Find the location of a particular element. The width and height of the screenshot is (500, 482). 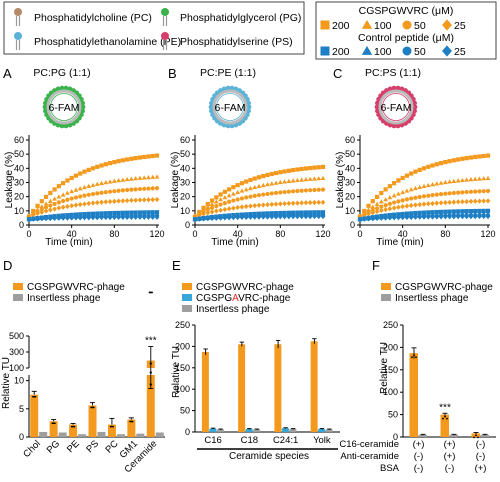

y-tick-label: 60 is located at coordinates (350, 140).